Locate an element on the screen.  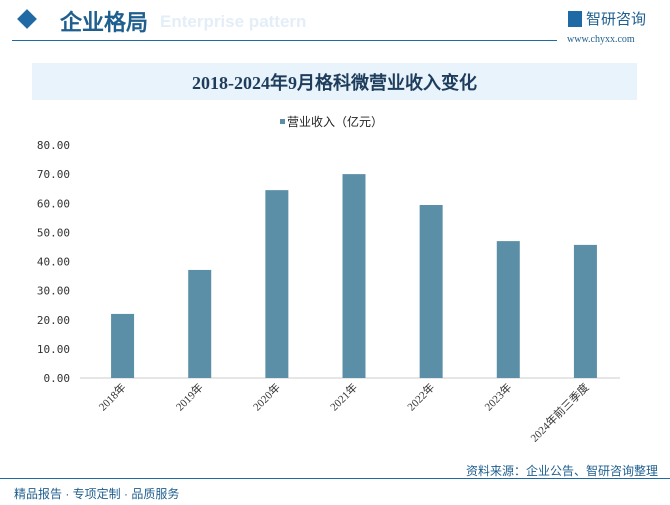
y-tick-label: 70.00 is located at coordinates (53, 174).